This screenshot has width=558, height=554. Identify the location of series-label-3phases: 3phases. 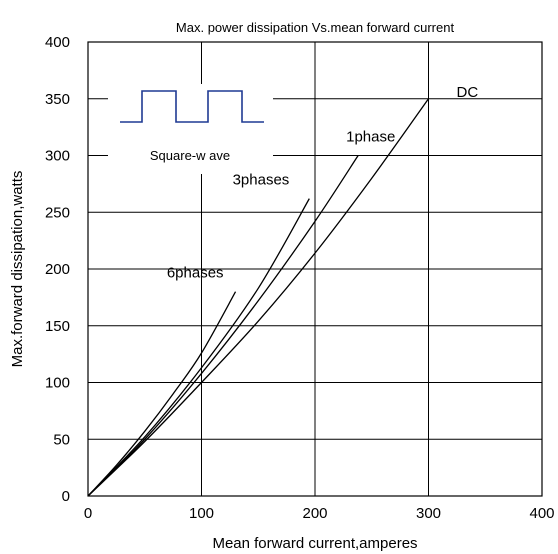
(261, 180).